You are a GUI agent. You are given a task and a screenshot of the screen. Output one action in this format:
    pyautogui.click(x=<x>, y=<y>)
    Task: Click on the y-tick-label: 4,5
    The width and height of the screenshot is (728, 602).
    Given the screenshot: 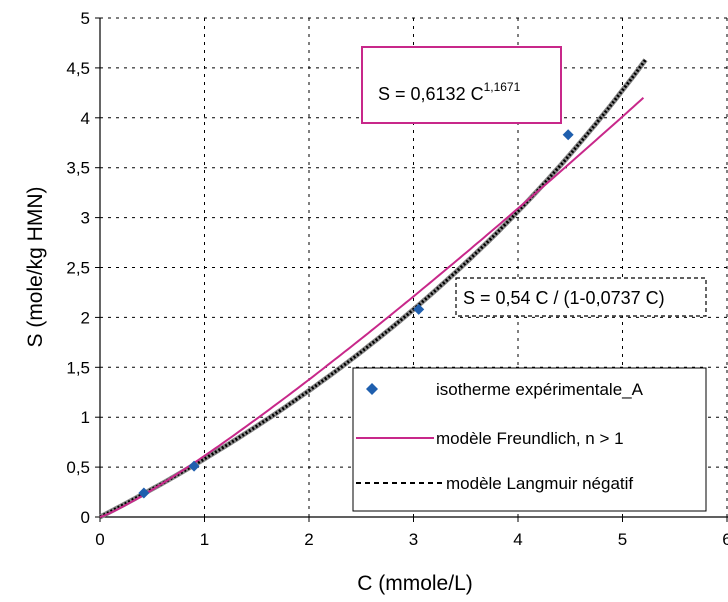 What is the action you would take?
    pyautogui.click(x=78, y=68)
    